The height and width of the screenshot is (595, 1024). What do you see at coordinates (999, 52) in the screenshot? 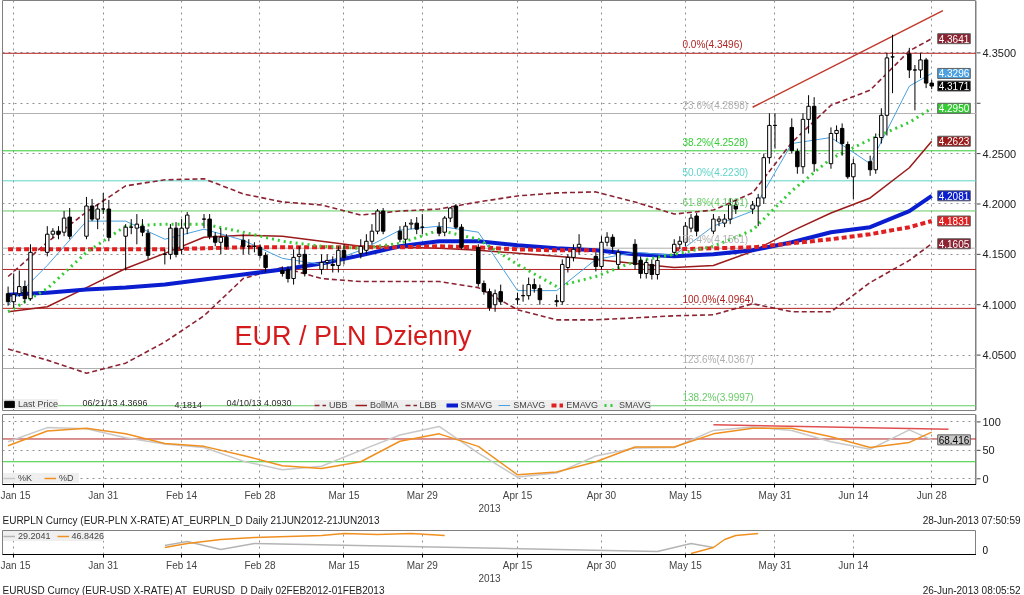
I see `y-tick-label: 4.3500` at bounding box center [999, 52].